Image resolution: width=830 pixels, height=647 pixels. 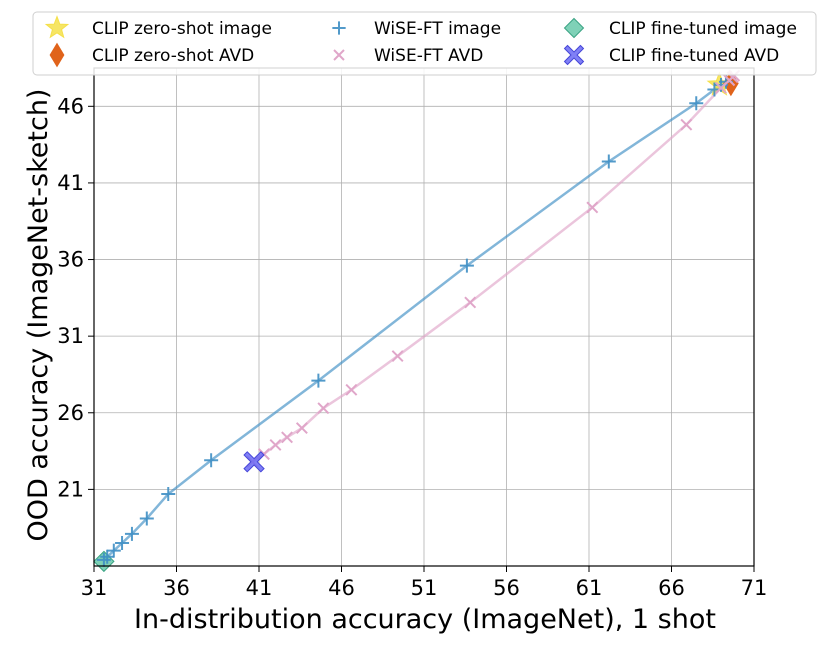 What do you see at coordinates (694, 56) in the screenshot?
I see `legend-label: CLIP fine-tuned AVD` at bounding box center [694, 56].